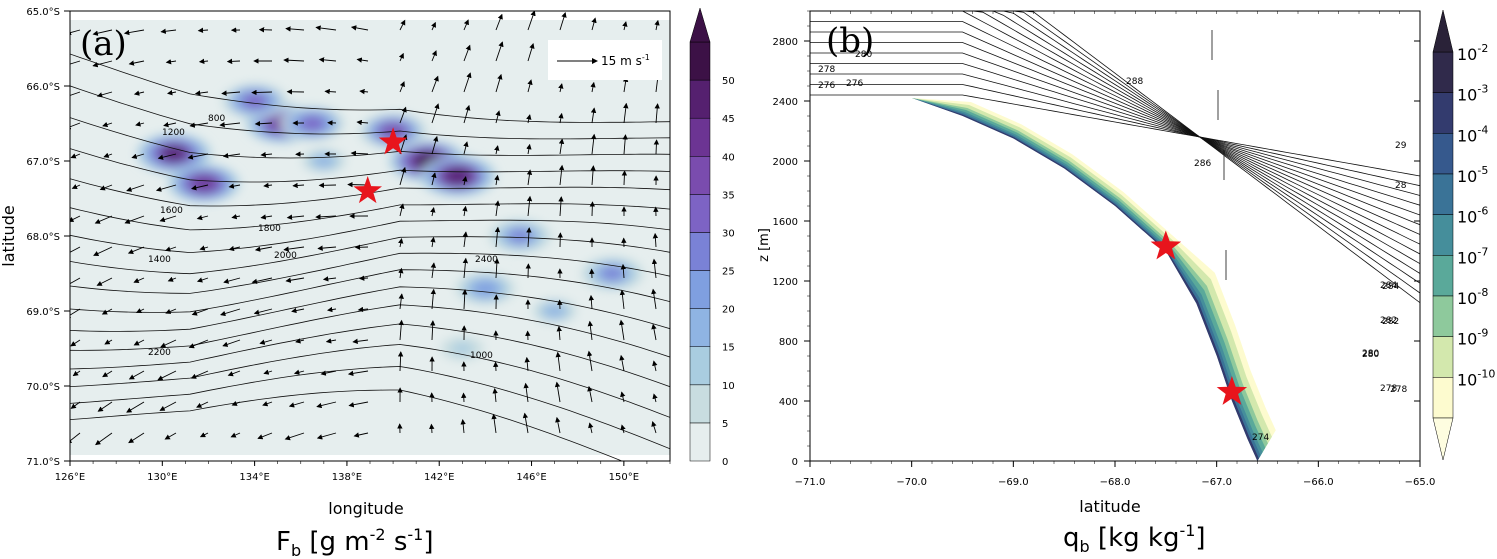 The height and width of the screenshot is (559, 1497). I want to click on colorbar-tick-label: 25, so click(728, 272).